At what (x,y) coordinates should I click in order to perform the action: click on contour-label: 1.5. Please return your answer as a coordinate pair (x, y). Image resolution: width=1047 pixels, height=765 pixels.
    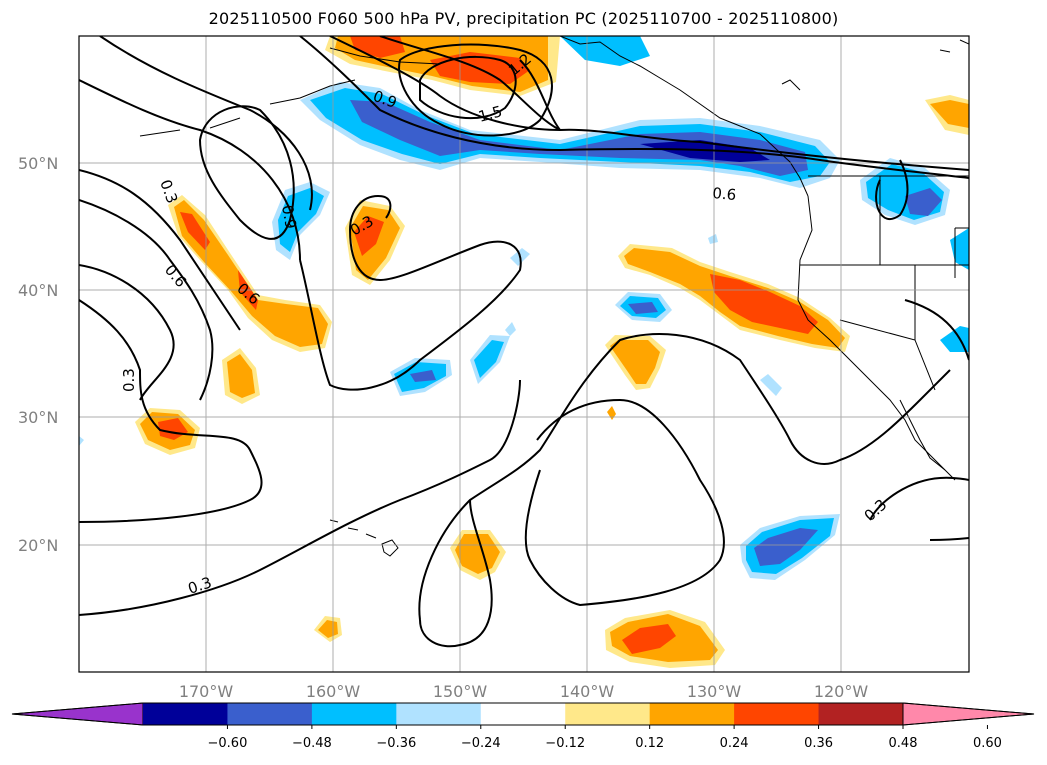
    Looking at the image, I should click on (490, 114).